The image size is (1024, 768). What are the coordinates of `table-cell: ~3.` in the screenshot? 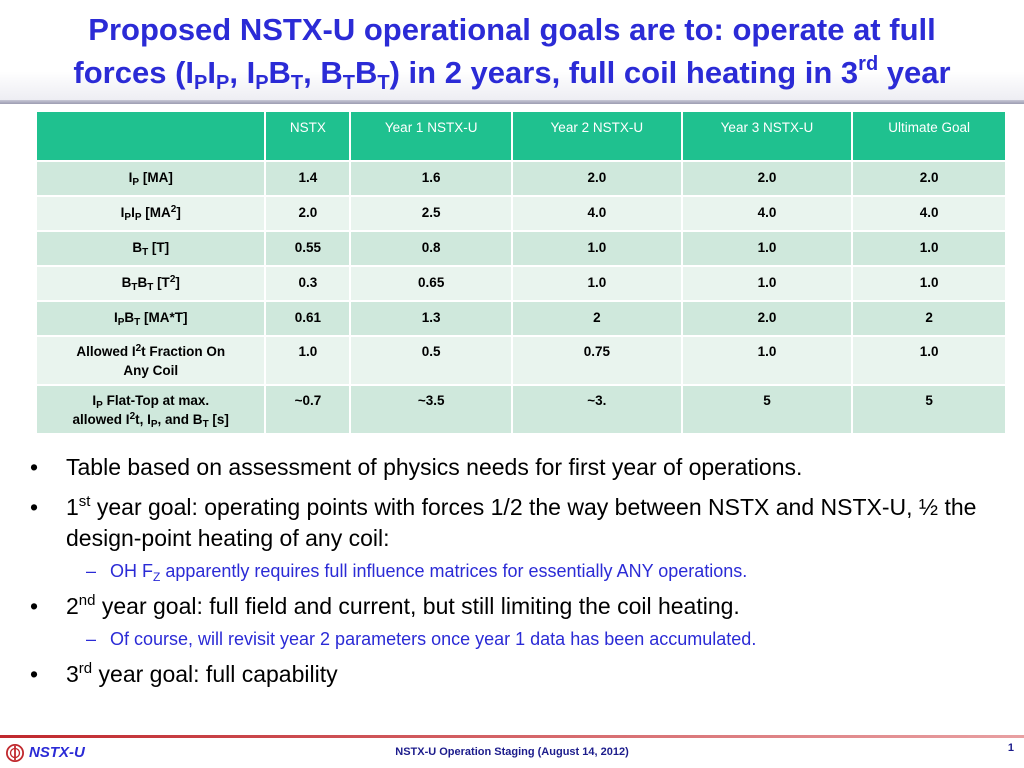 It's located at (597, 409).